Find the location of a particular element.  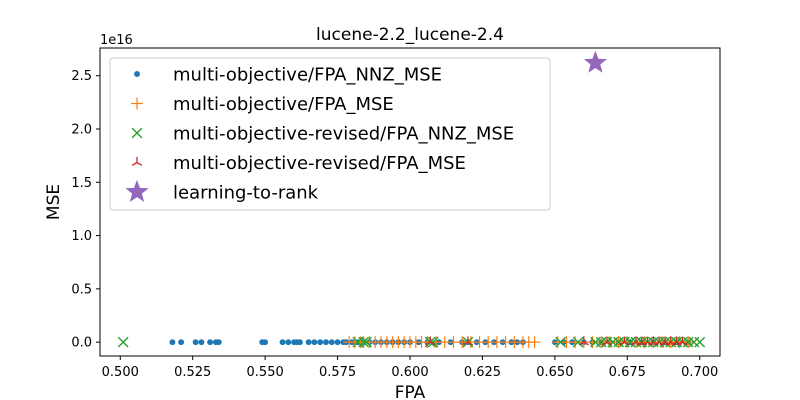

legend-item: multi-objective/FPA_NNZ_MSE is located at coordinates (288, 75).